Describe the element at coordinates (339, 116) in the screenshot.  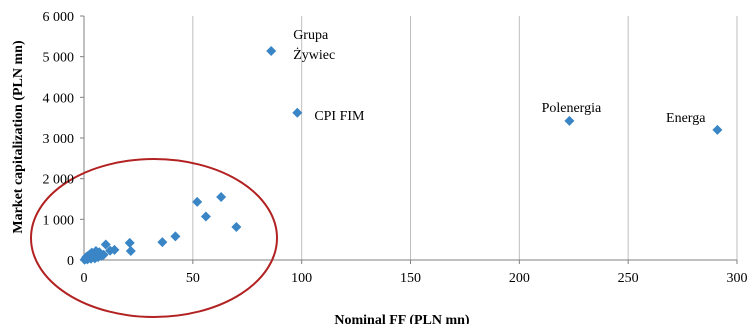
I see `point-label: CPI FIM` at that location.